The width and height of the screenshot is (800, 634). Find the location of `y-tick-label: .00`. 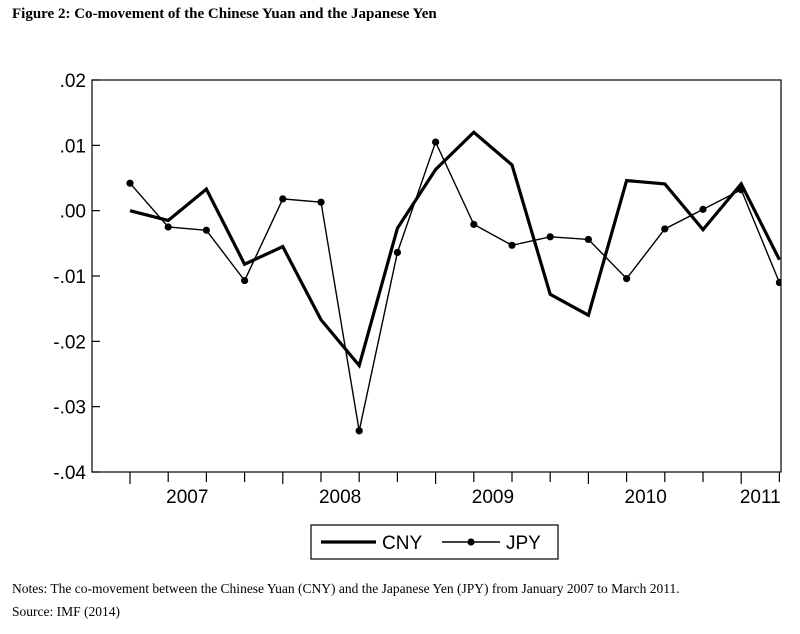

y-tick-label: .00 is located at coordinates (73, 212).